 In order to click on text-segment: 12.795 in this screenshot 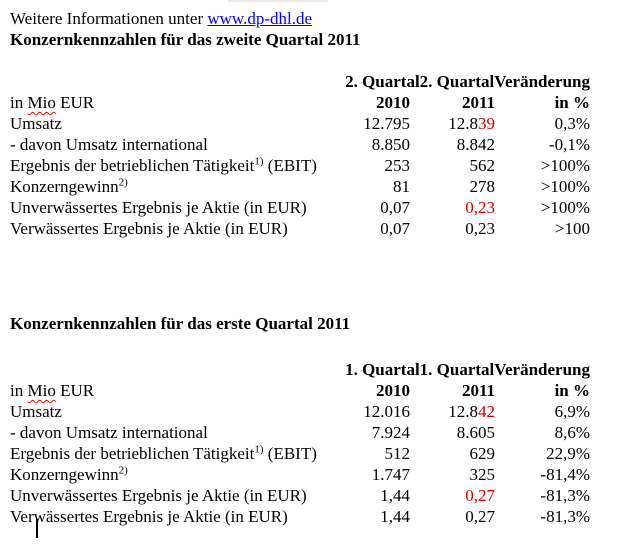, I will do `click(386, 123)`.